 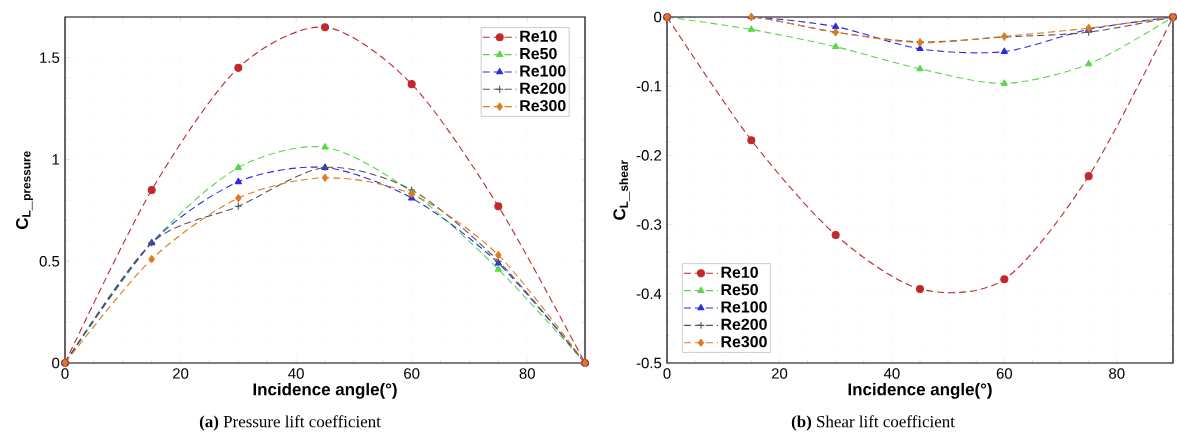 I want to click on y-axis-title: $\mathbf{C_{L\_shear}}$, so click(x=621, y=190).